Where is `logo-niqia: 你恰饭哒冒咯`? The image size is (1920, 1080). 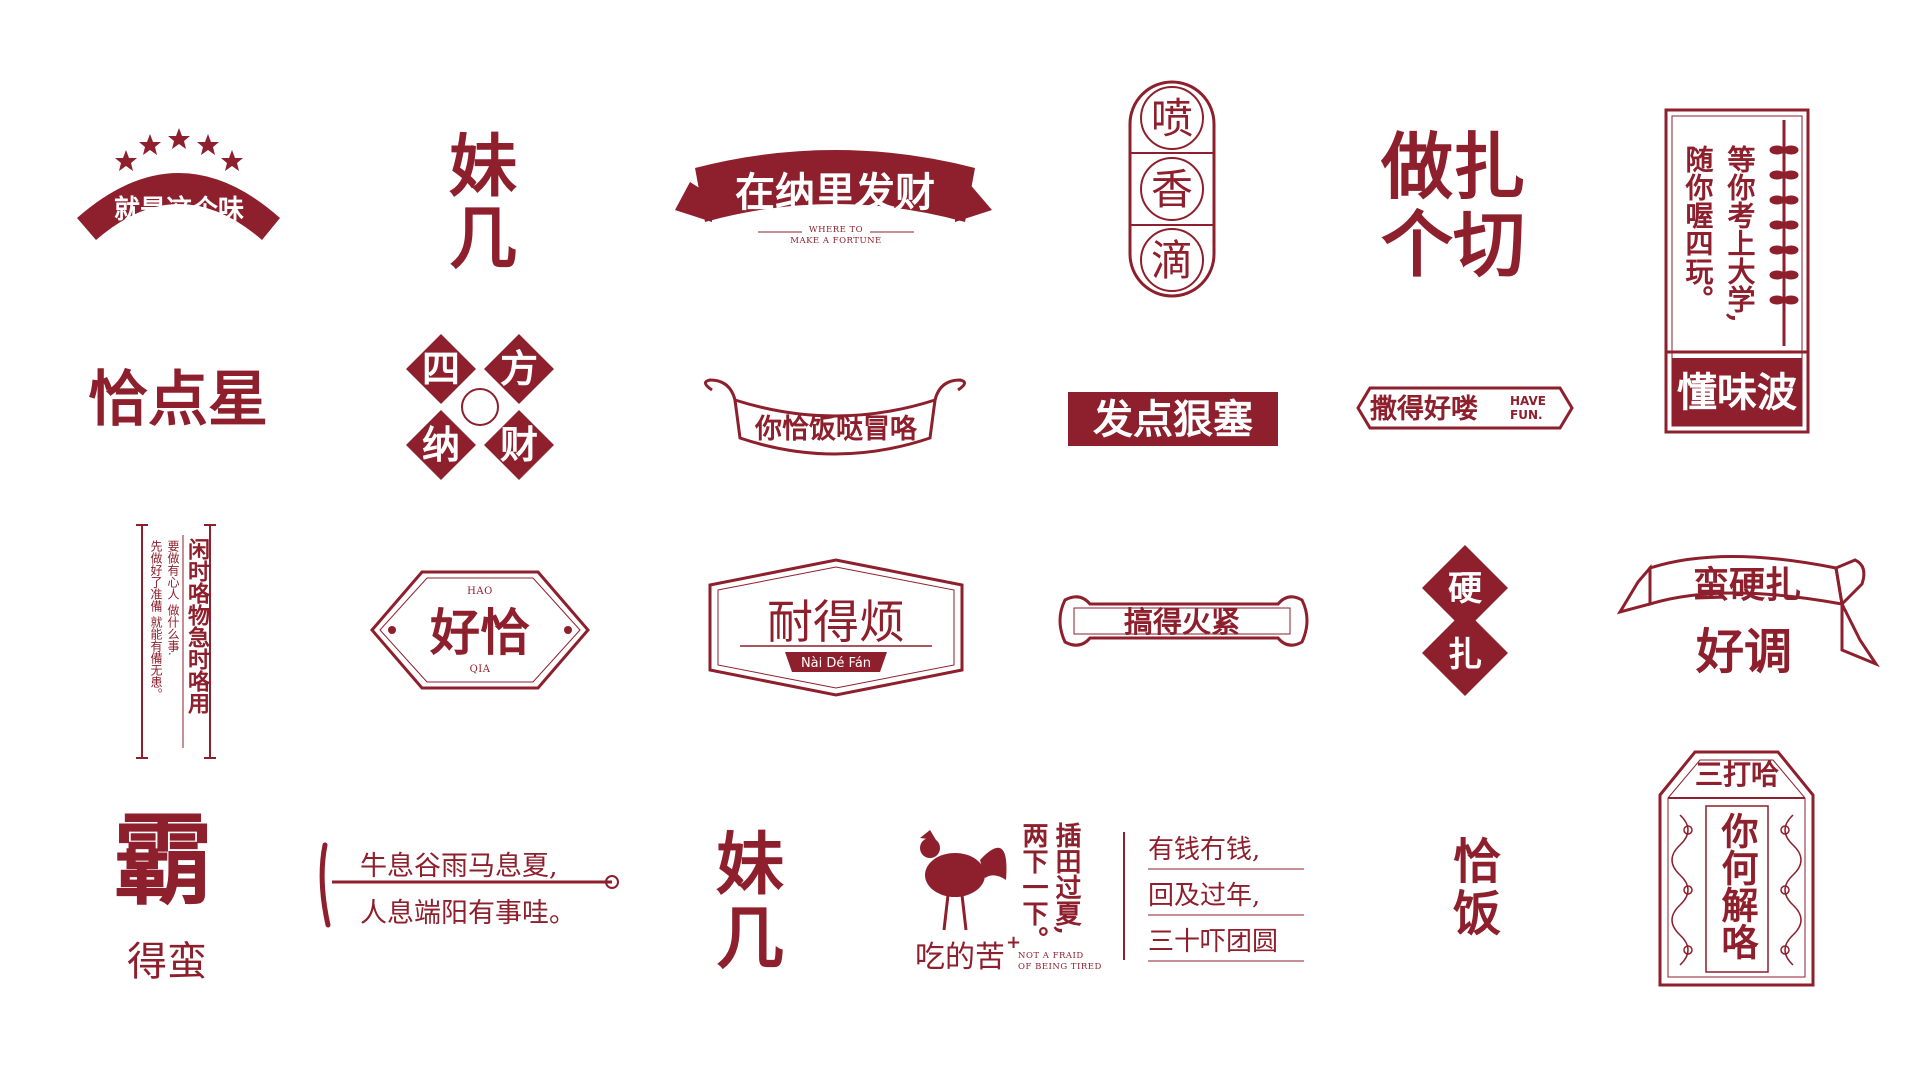
logo-niqia: 你恰饭哒冒咯 is located at coordinates (835, 417).